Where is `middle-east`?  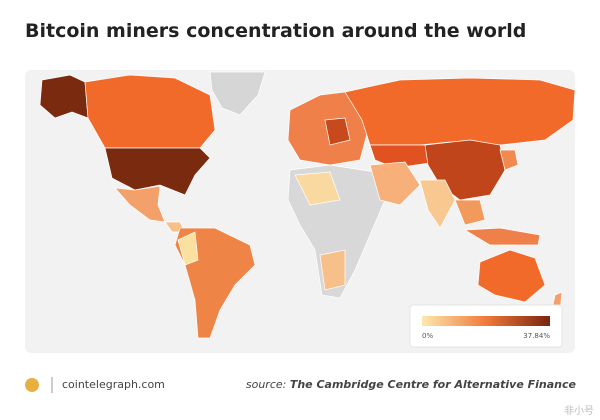
middle-east is located at coordinates (395, 183).